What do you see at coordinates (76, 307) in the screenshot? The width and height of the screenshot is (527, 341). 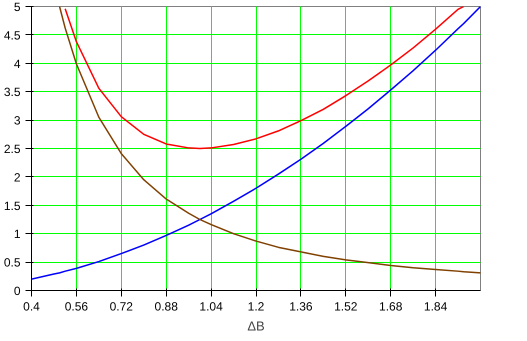 I see `x-tick-label: 0.56` at bounding box center [76, 307].